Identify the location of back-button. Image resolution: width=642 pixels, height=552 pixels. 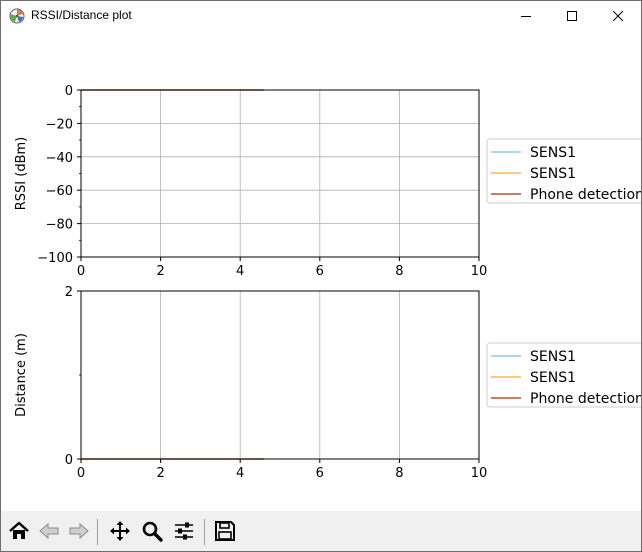
(49, 531).